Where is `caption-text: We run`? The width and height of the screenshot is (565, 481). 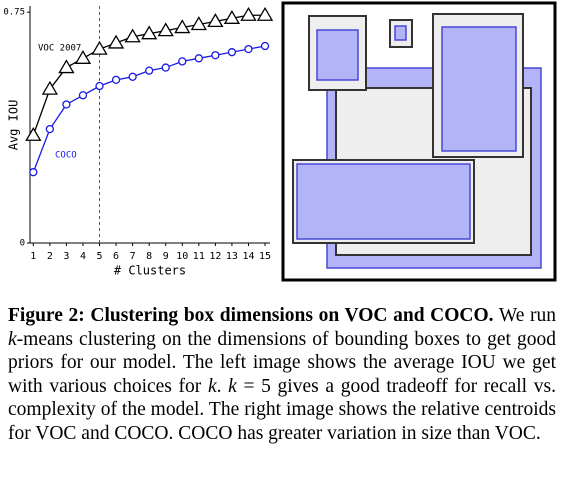 caption-text: We run is located at coordinates (527, 315).